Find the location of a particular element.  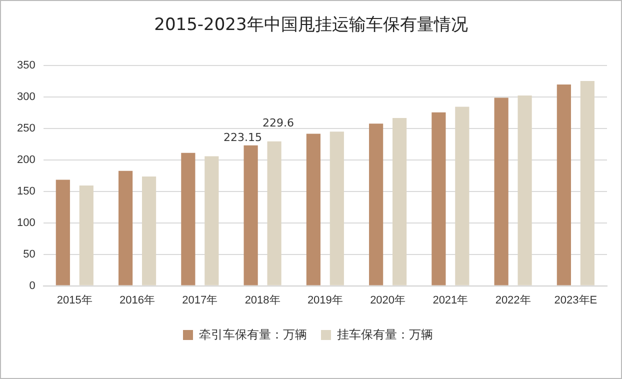

x-tick-label: 2015年 is located at coordinates (74, 300).